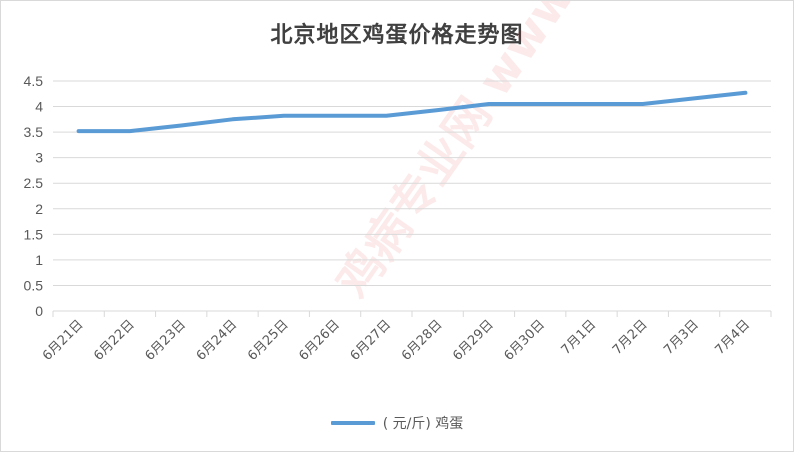 This screenshot has height=452, width=794. I want to click on x-tick-label: 6月30日, so click(524, 340).